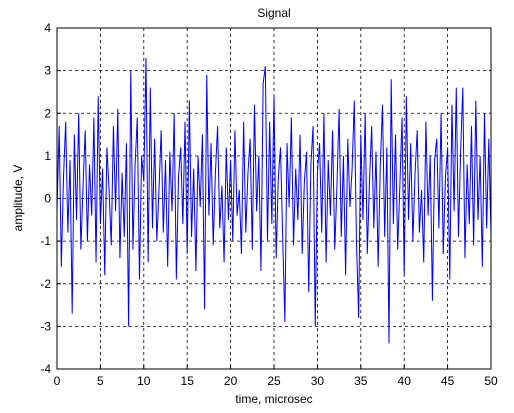  Describe the element at coordinates (45, 369) in the screenshot. I see `y-tick-label: -4` at that location.